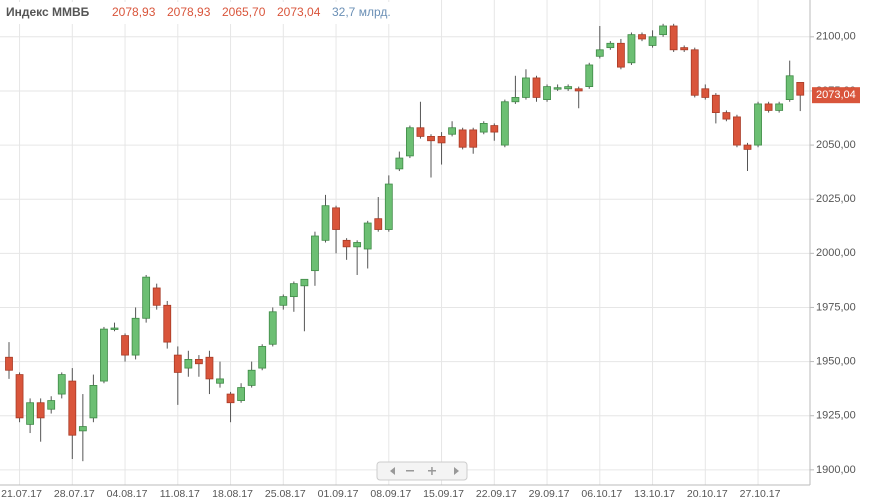  I want to click on header-bg, so click(201, 13).